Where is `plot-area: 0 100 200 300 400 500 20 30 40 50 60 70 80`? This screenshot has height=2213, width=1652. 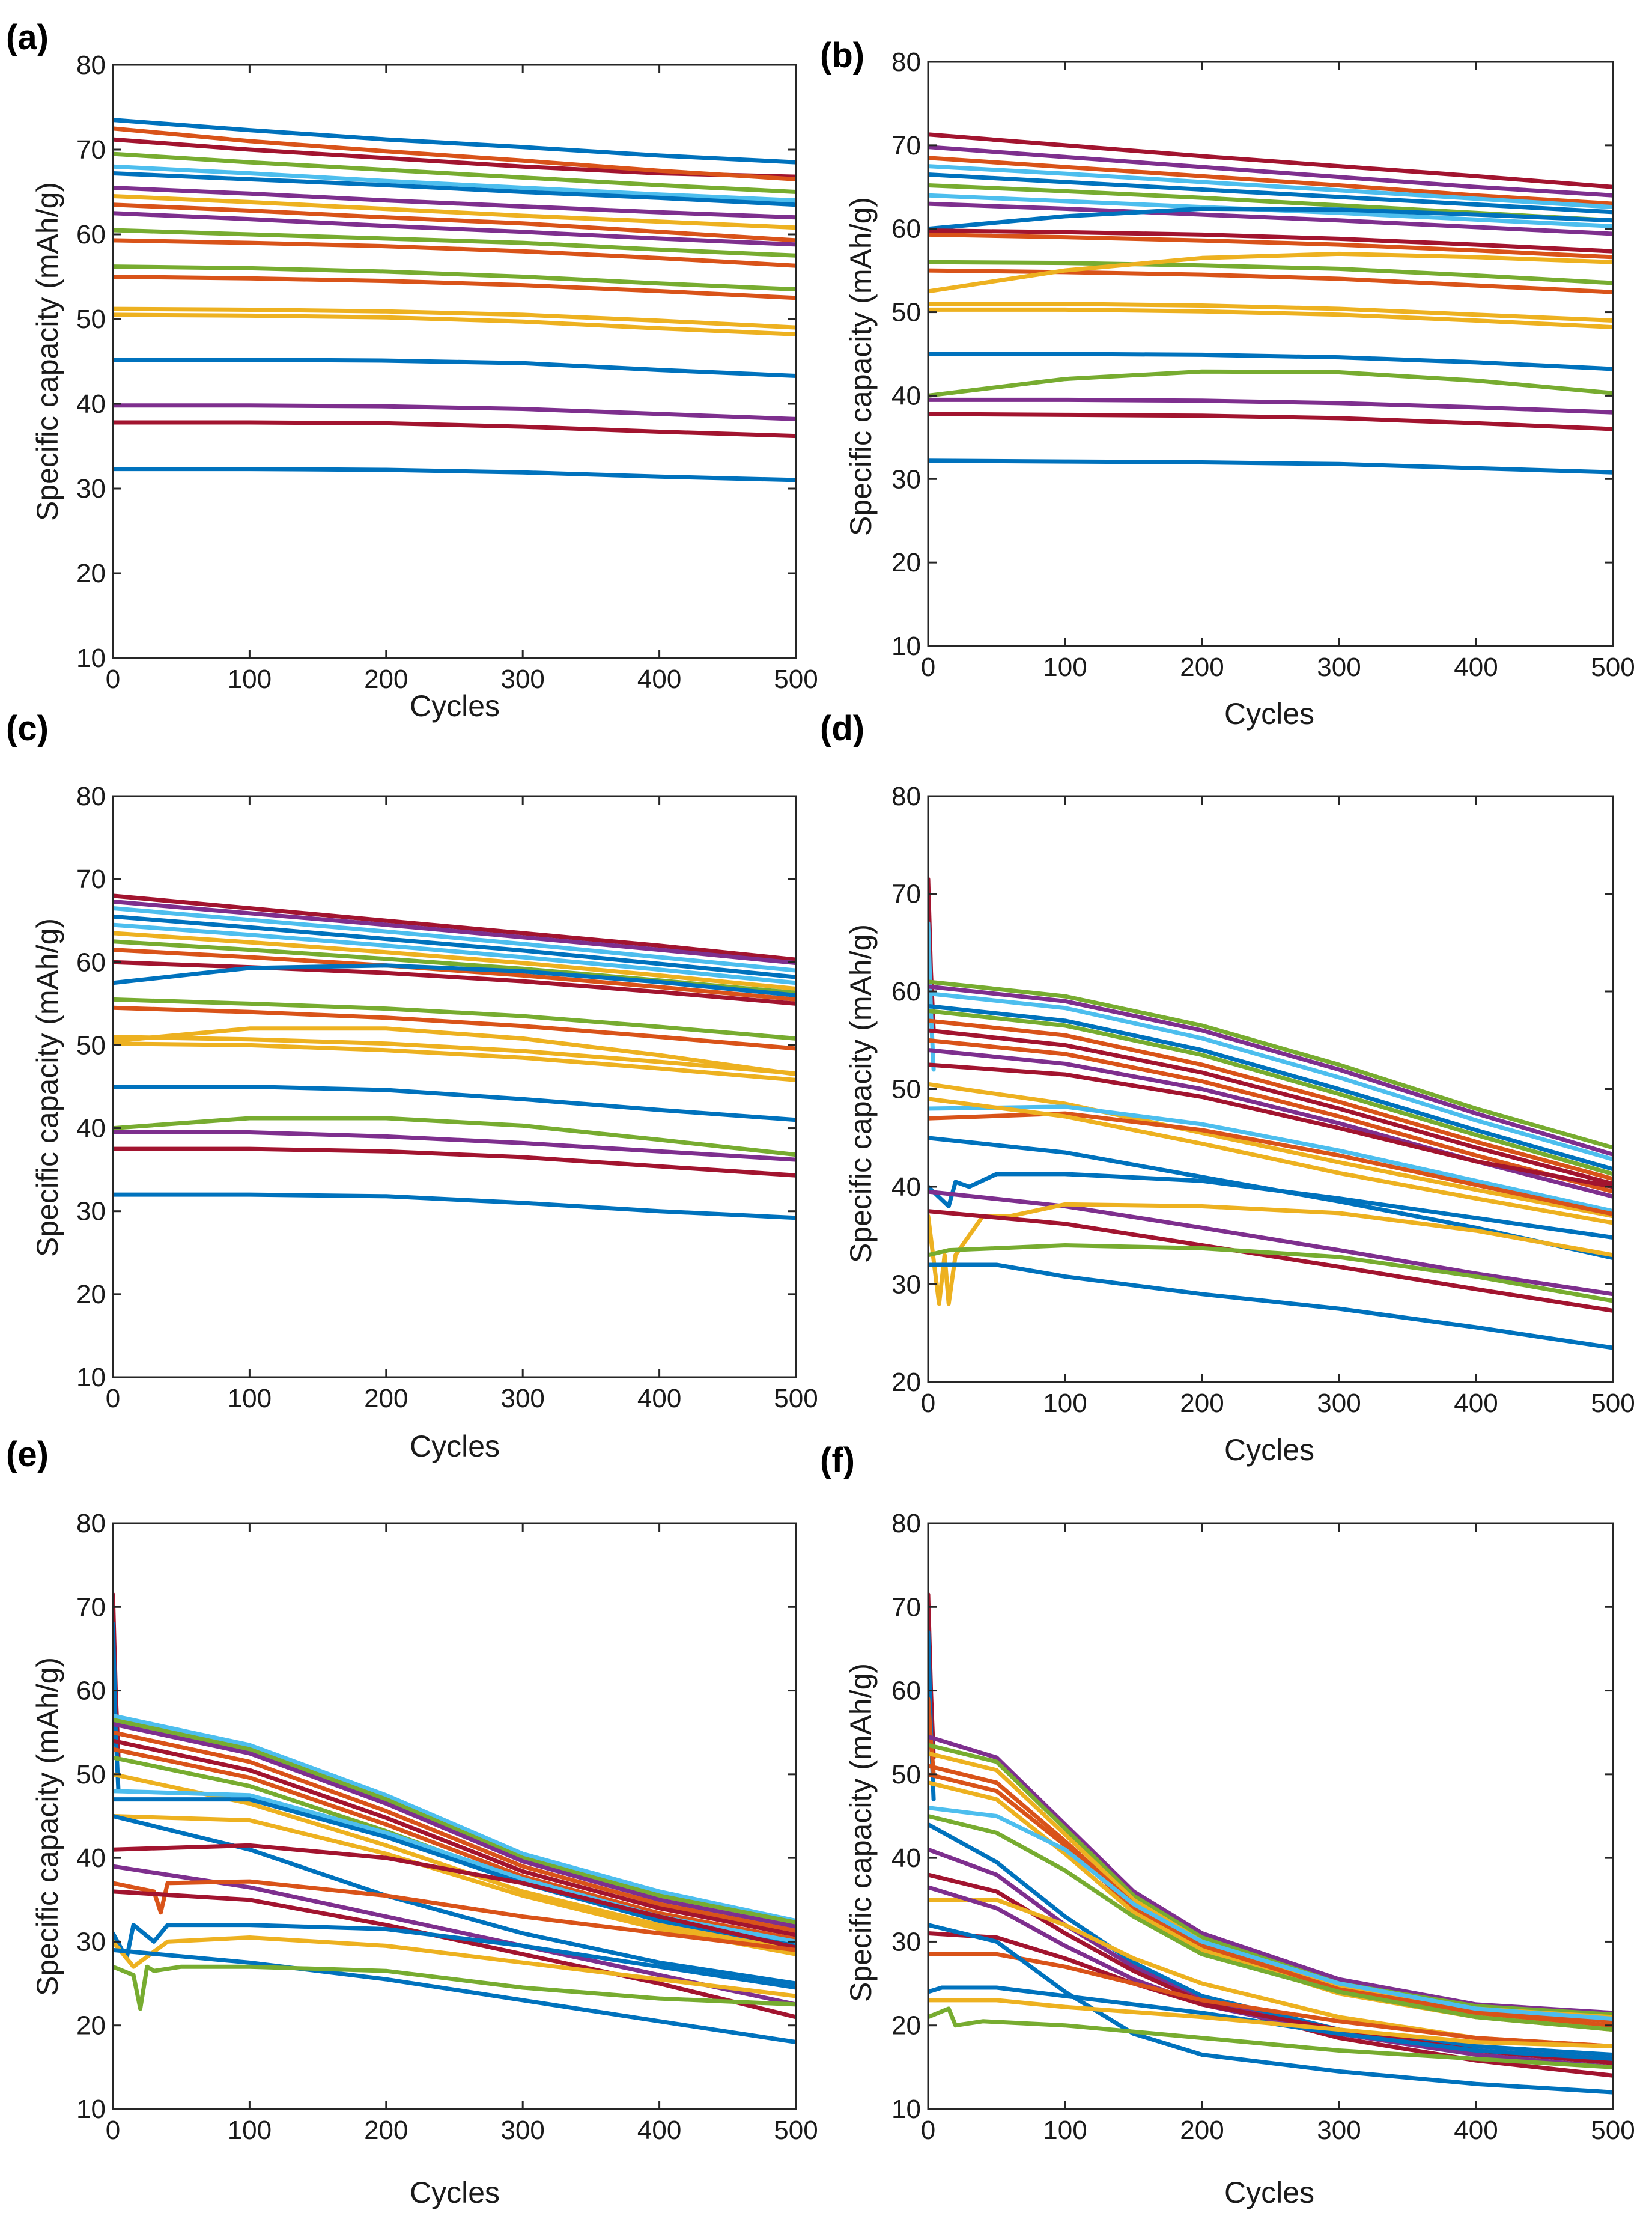 plot-area: 0 100 200 300 400 500 20 30 40 50 60 70 80 is located at coordinates (1263, 1100).